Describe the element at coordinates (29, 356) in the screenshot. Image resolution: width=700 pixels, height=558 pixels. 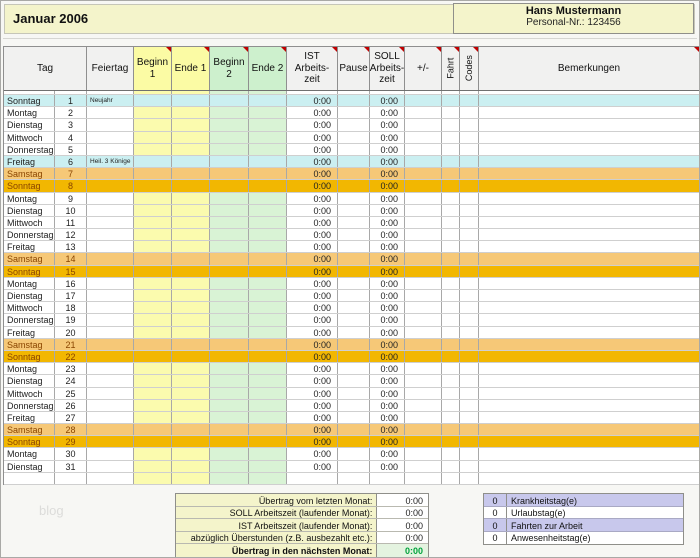
I see `cell-day-22: Sonntag` at that location.